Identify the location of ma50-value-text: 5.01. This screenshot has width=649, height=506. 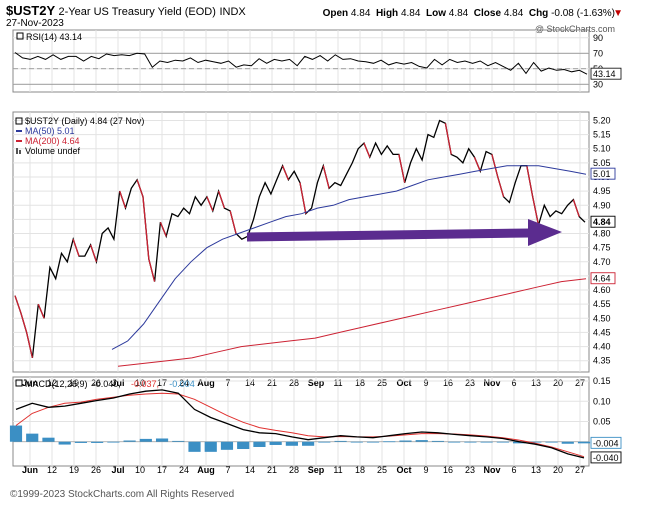
(602, 174).